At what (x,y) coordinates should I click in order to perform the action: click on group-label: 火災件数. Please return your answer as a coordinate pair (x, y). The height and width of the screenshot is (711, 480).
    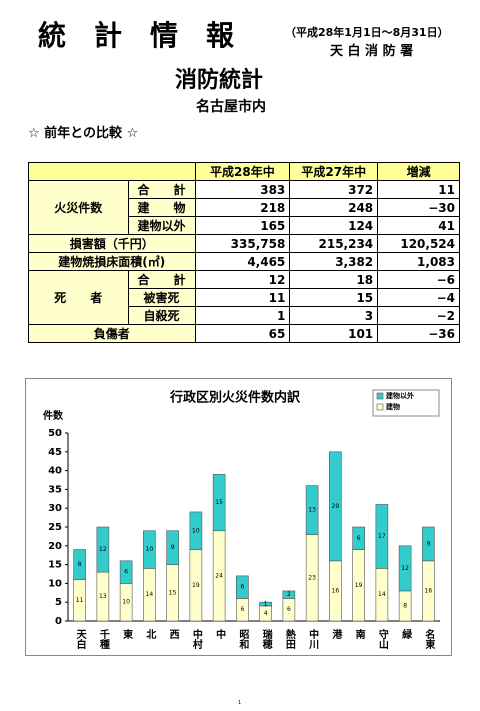
    Looking at the image, I should click on (78, 207).